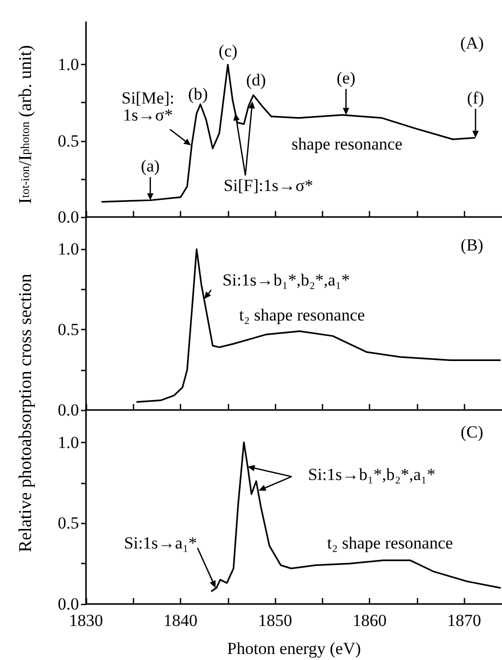 The height and width of the screenshot is (660, 502). I want to click on x-tick-label: 1850, so click(275, 620).